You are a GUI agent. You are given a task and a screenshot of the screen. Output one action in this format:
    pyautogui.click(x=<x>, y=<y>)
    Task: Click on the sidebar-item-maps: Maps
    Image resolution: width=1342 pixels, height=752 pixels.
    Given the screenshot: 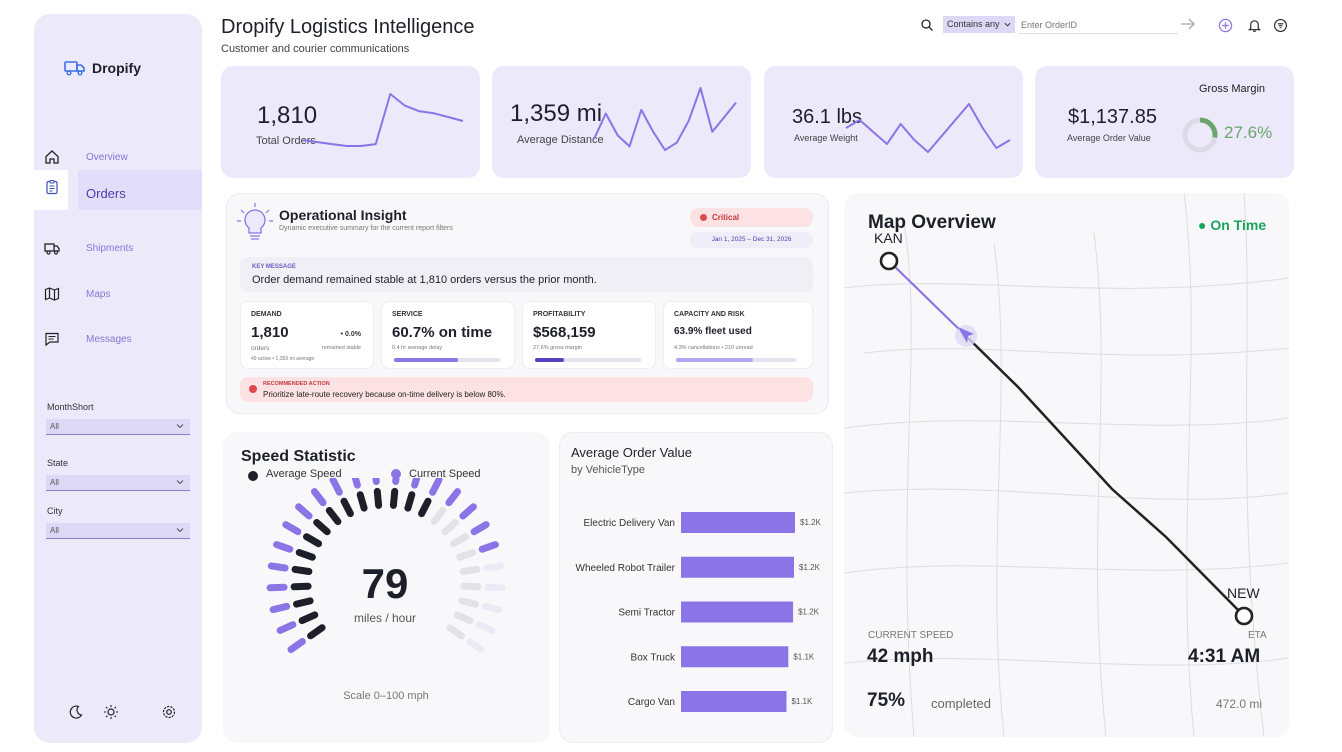 What is the action you would take?
    pyautogui.click(x=118, y=294)
    